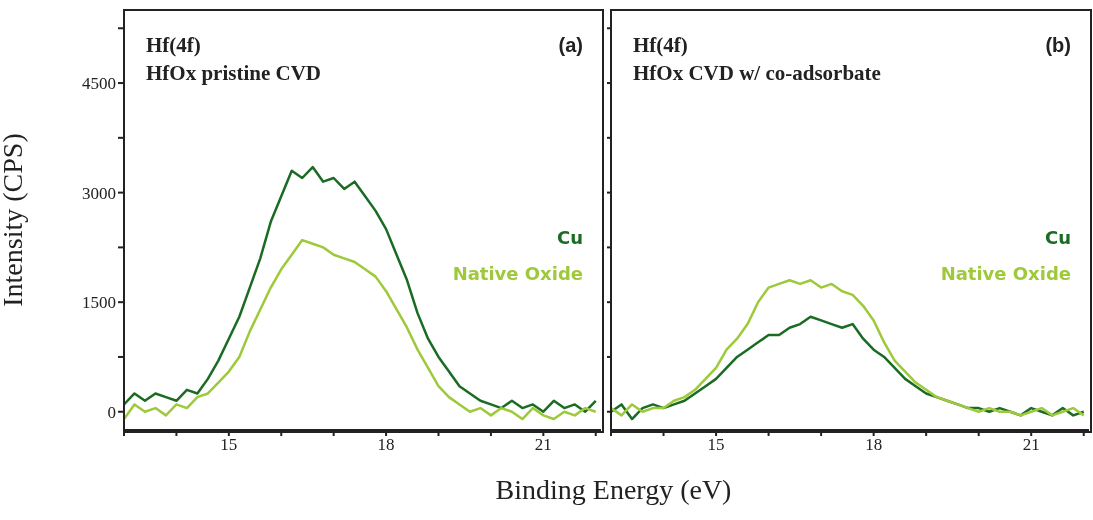 The height and width of the screenshot is (520, 1093). What do you see at coordinates (1058, 45) in the screenshot?
I see `annotation: (b)` at bounding box center [1058, 45].